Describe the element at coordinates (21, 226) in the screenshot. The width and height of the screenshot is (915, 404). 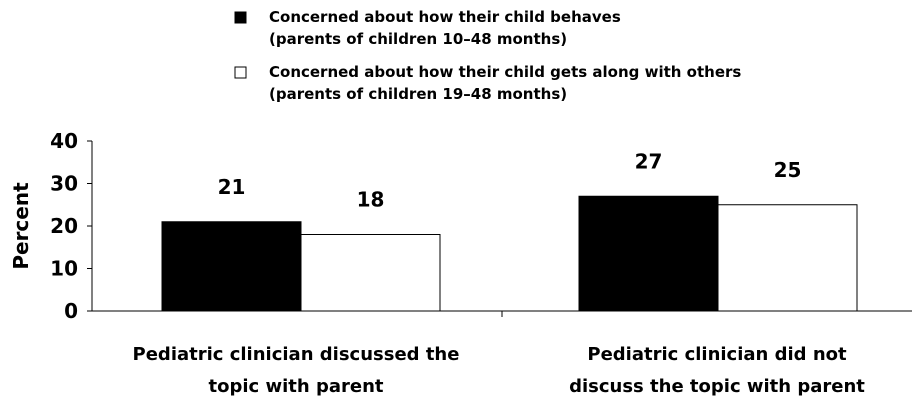
I see `y-axis-label: Percent` at that location.